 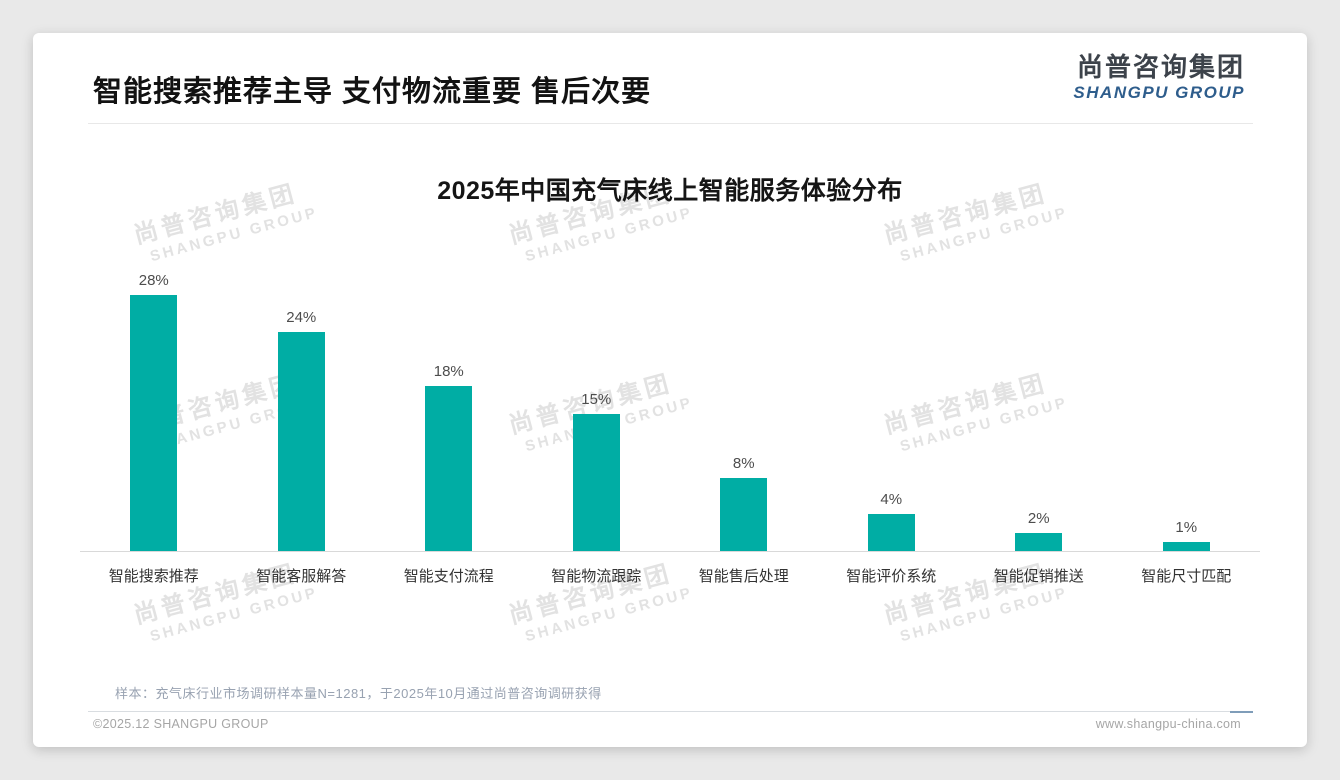 I want to click on category-label: 智能售后处理, so click(x=743, y=576).